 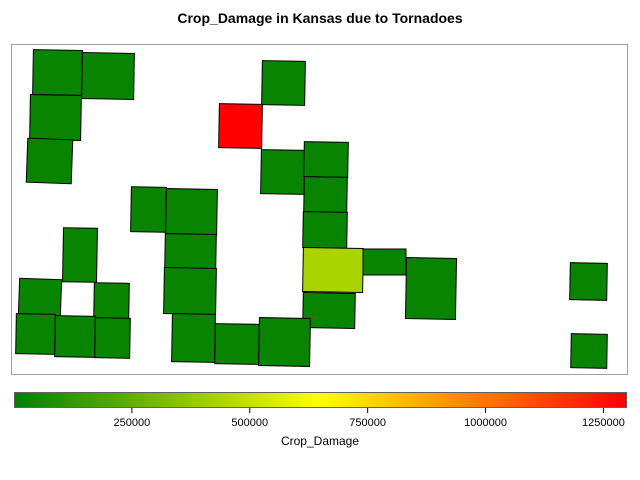 What do you see at coordinates (485, 423) in the screenshot?
I see `legend-tick-label: 1000000` at bounding box center [485, 423].